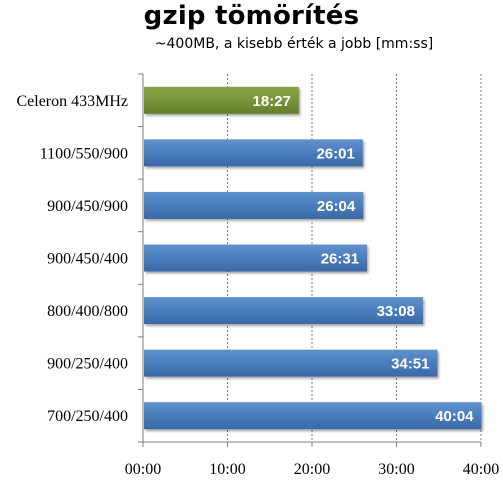  Describe the element at coordinates (87, 364) in the screenshot. I see `category-label-5: 900/250/400` at that location.